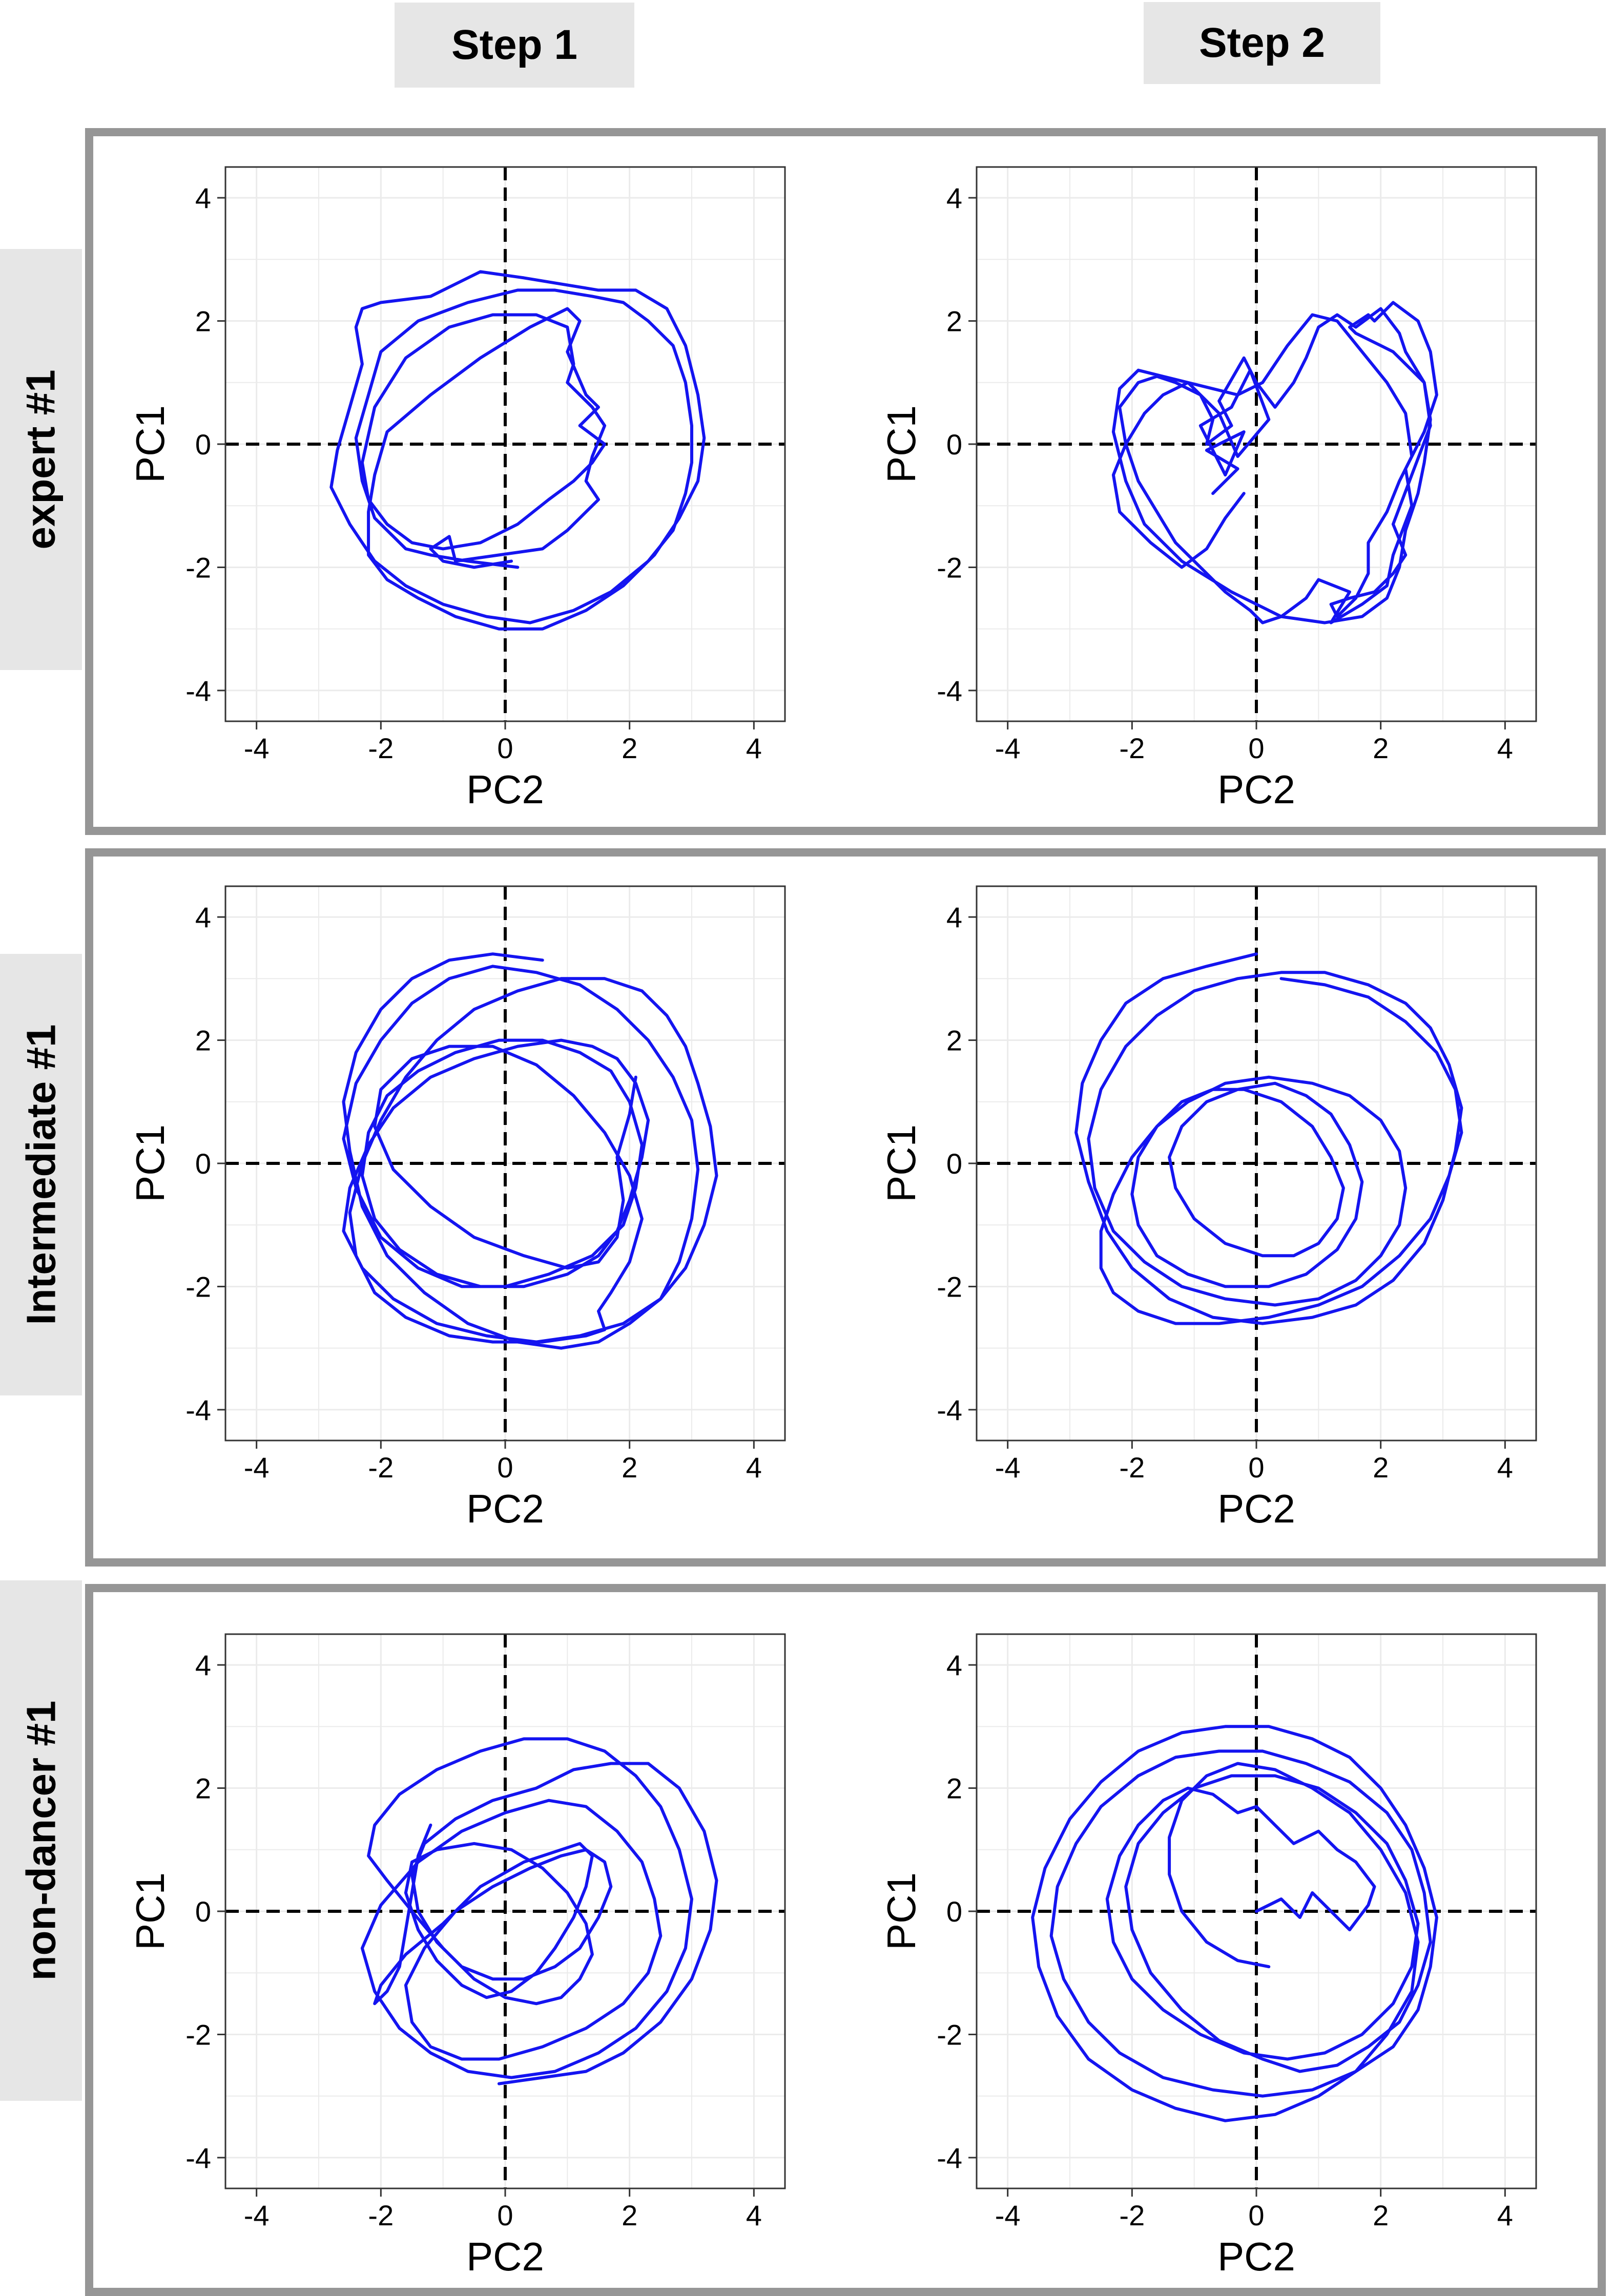 Image resolution: width=1613 pixels, height=2296 pixels. Describe the element at coordinates (1262, 43) in the screenshot. I see `column-header-step-2: Step 2` at that location.